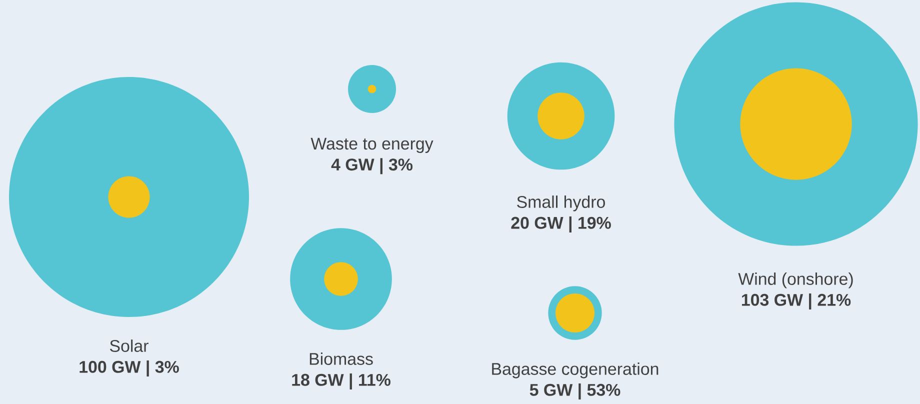 The height and width of the screenshot is (404, 920). Describe the element at coordinates (374, 380) in the screenshot. I see `data-label: 11%` at that location.